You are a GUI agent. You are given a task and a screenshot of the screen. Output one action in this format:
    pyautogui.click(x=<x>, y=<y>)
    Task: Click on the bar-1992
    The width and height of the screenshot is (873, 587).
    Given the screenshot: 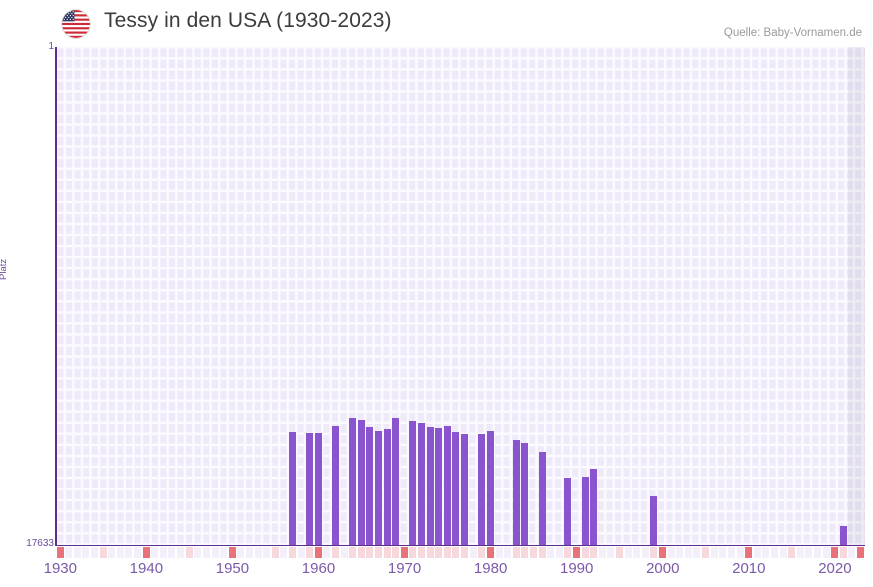 What is the action you would take?
    pyautogui.click(x=594, y=507)
    